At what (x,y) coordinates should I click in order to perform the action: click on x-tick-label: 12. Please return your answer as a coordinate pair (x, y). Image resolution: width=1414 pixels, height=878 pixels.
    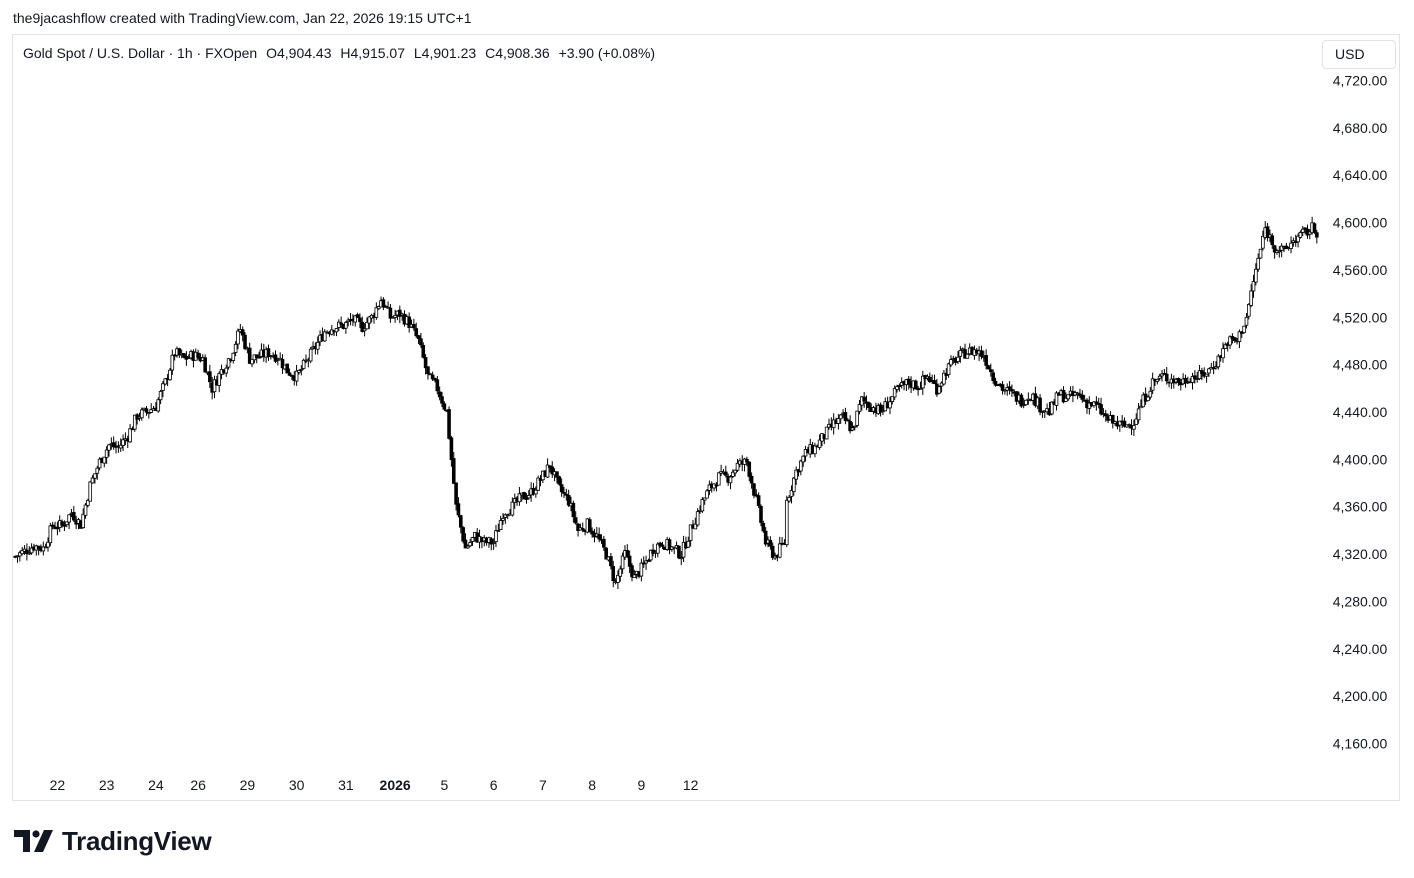
    Looking at the image, I should click on (691, 785).